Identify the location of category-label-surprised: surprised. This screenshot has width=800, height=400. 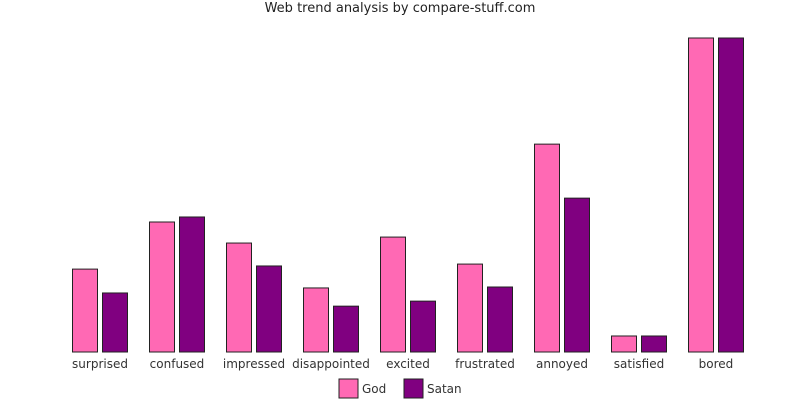
(100, 364).